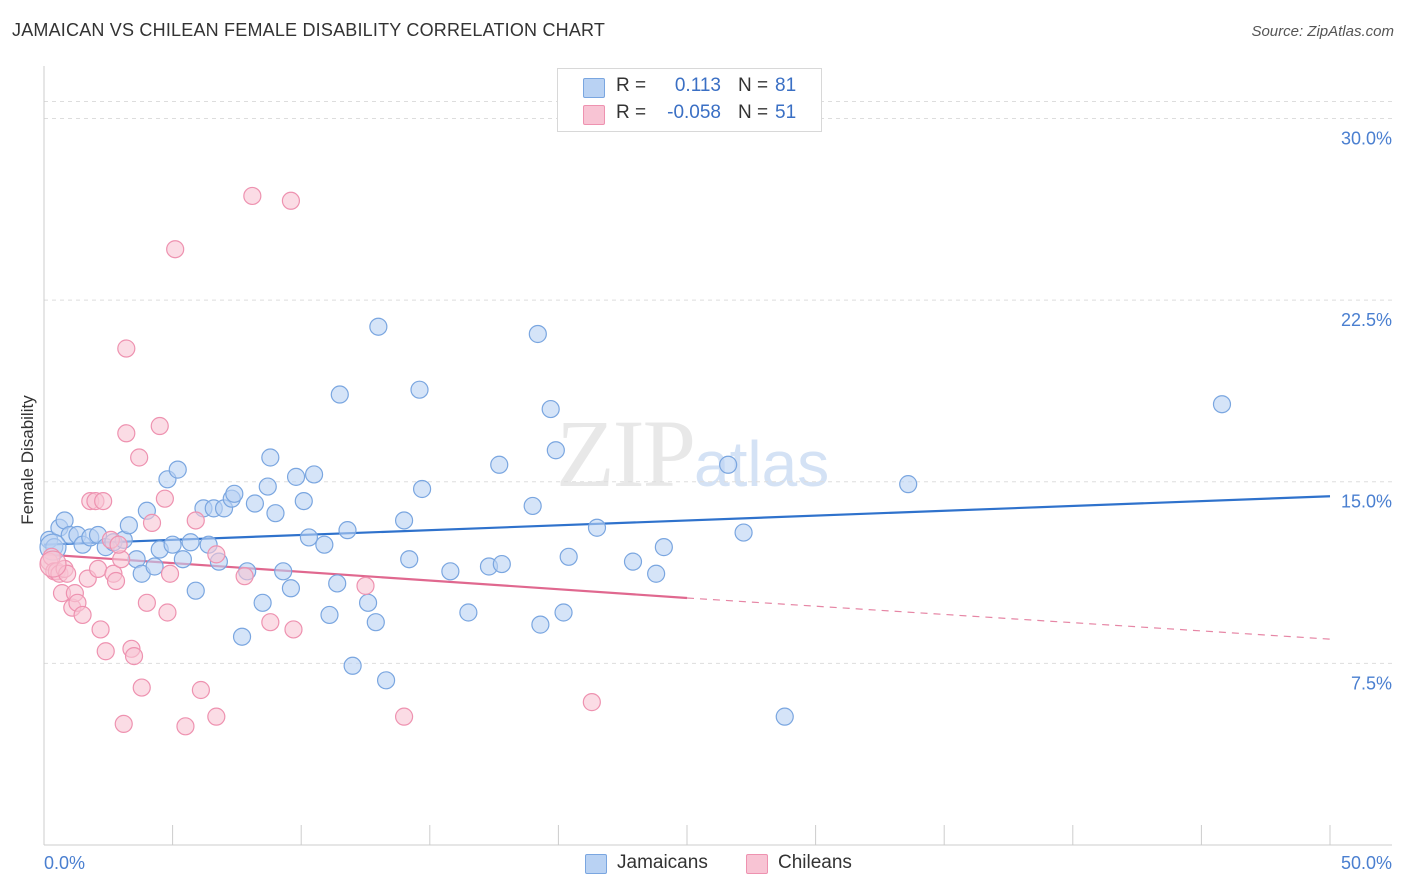 This screenshot has width=1406, height=892. What do you see at coordinates (626, 453) in the screenshot?
I see `watermark-zip: ZIP` at bounding box center [626, 453].